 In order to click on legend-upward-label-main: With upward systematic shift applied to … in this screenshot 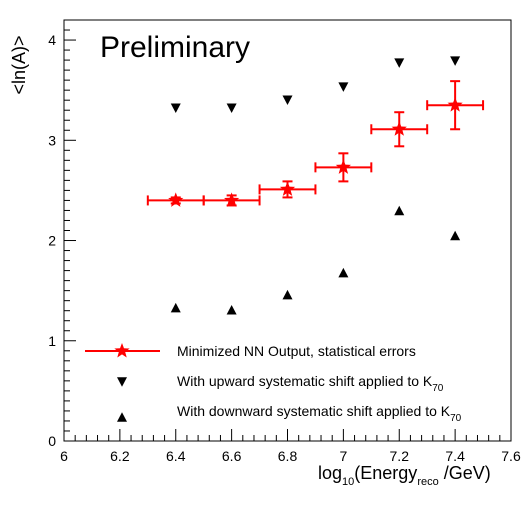, I will do `click(305, 381)`.